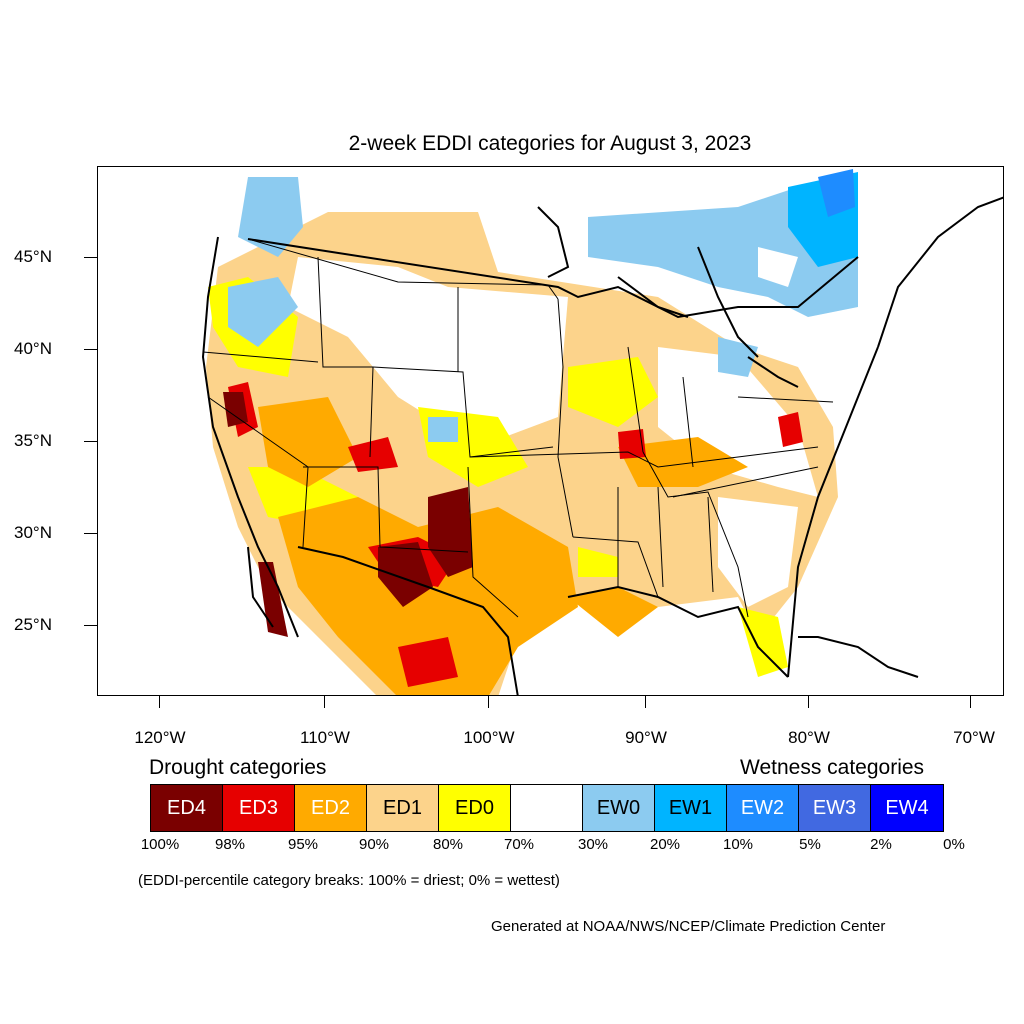 The width and height of the screenshot is (1024, 1024). I want to click on lon-label-70: 70°W, so click(974, 737).